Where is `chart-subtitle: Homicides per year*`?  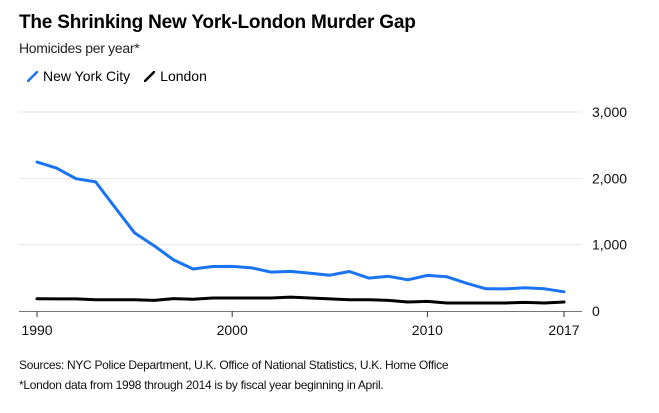
chart-subtitle: Homicides per year* is located at coordinates (79, 48).